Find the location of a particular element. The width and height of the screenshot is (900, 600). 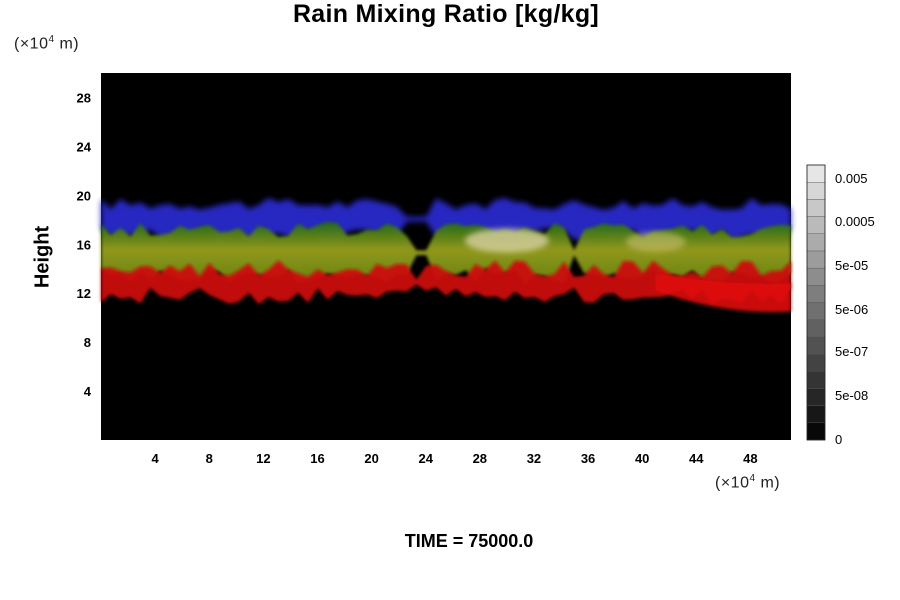

y-tick-label: 28 is located at coordinates (84, 97).